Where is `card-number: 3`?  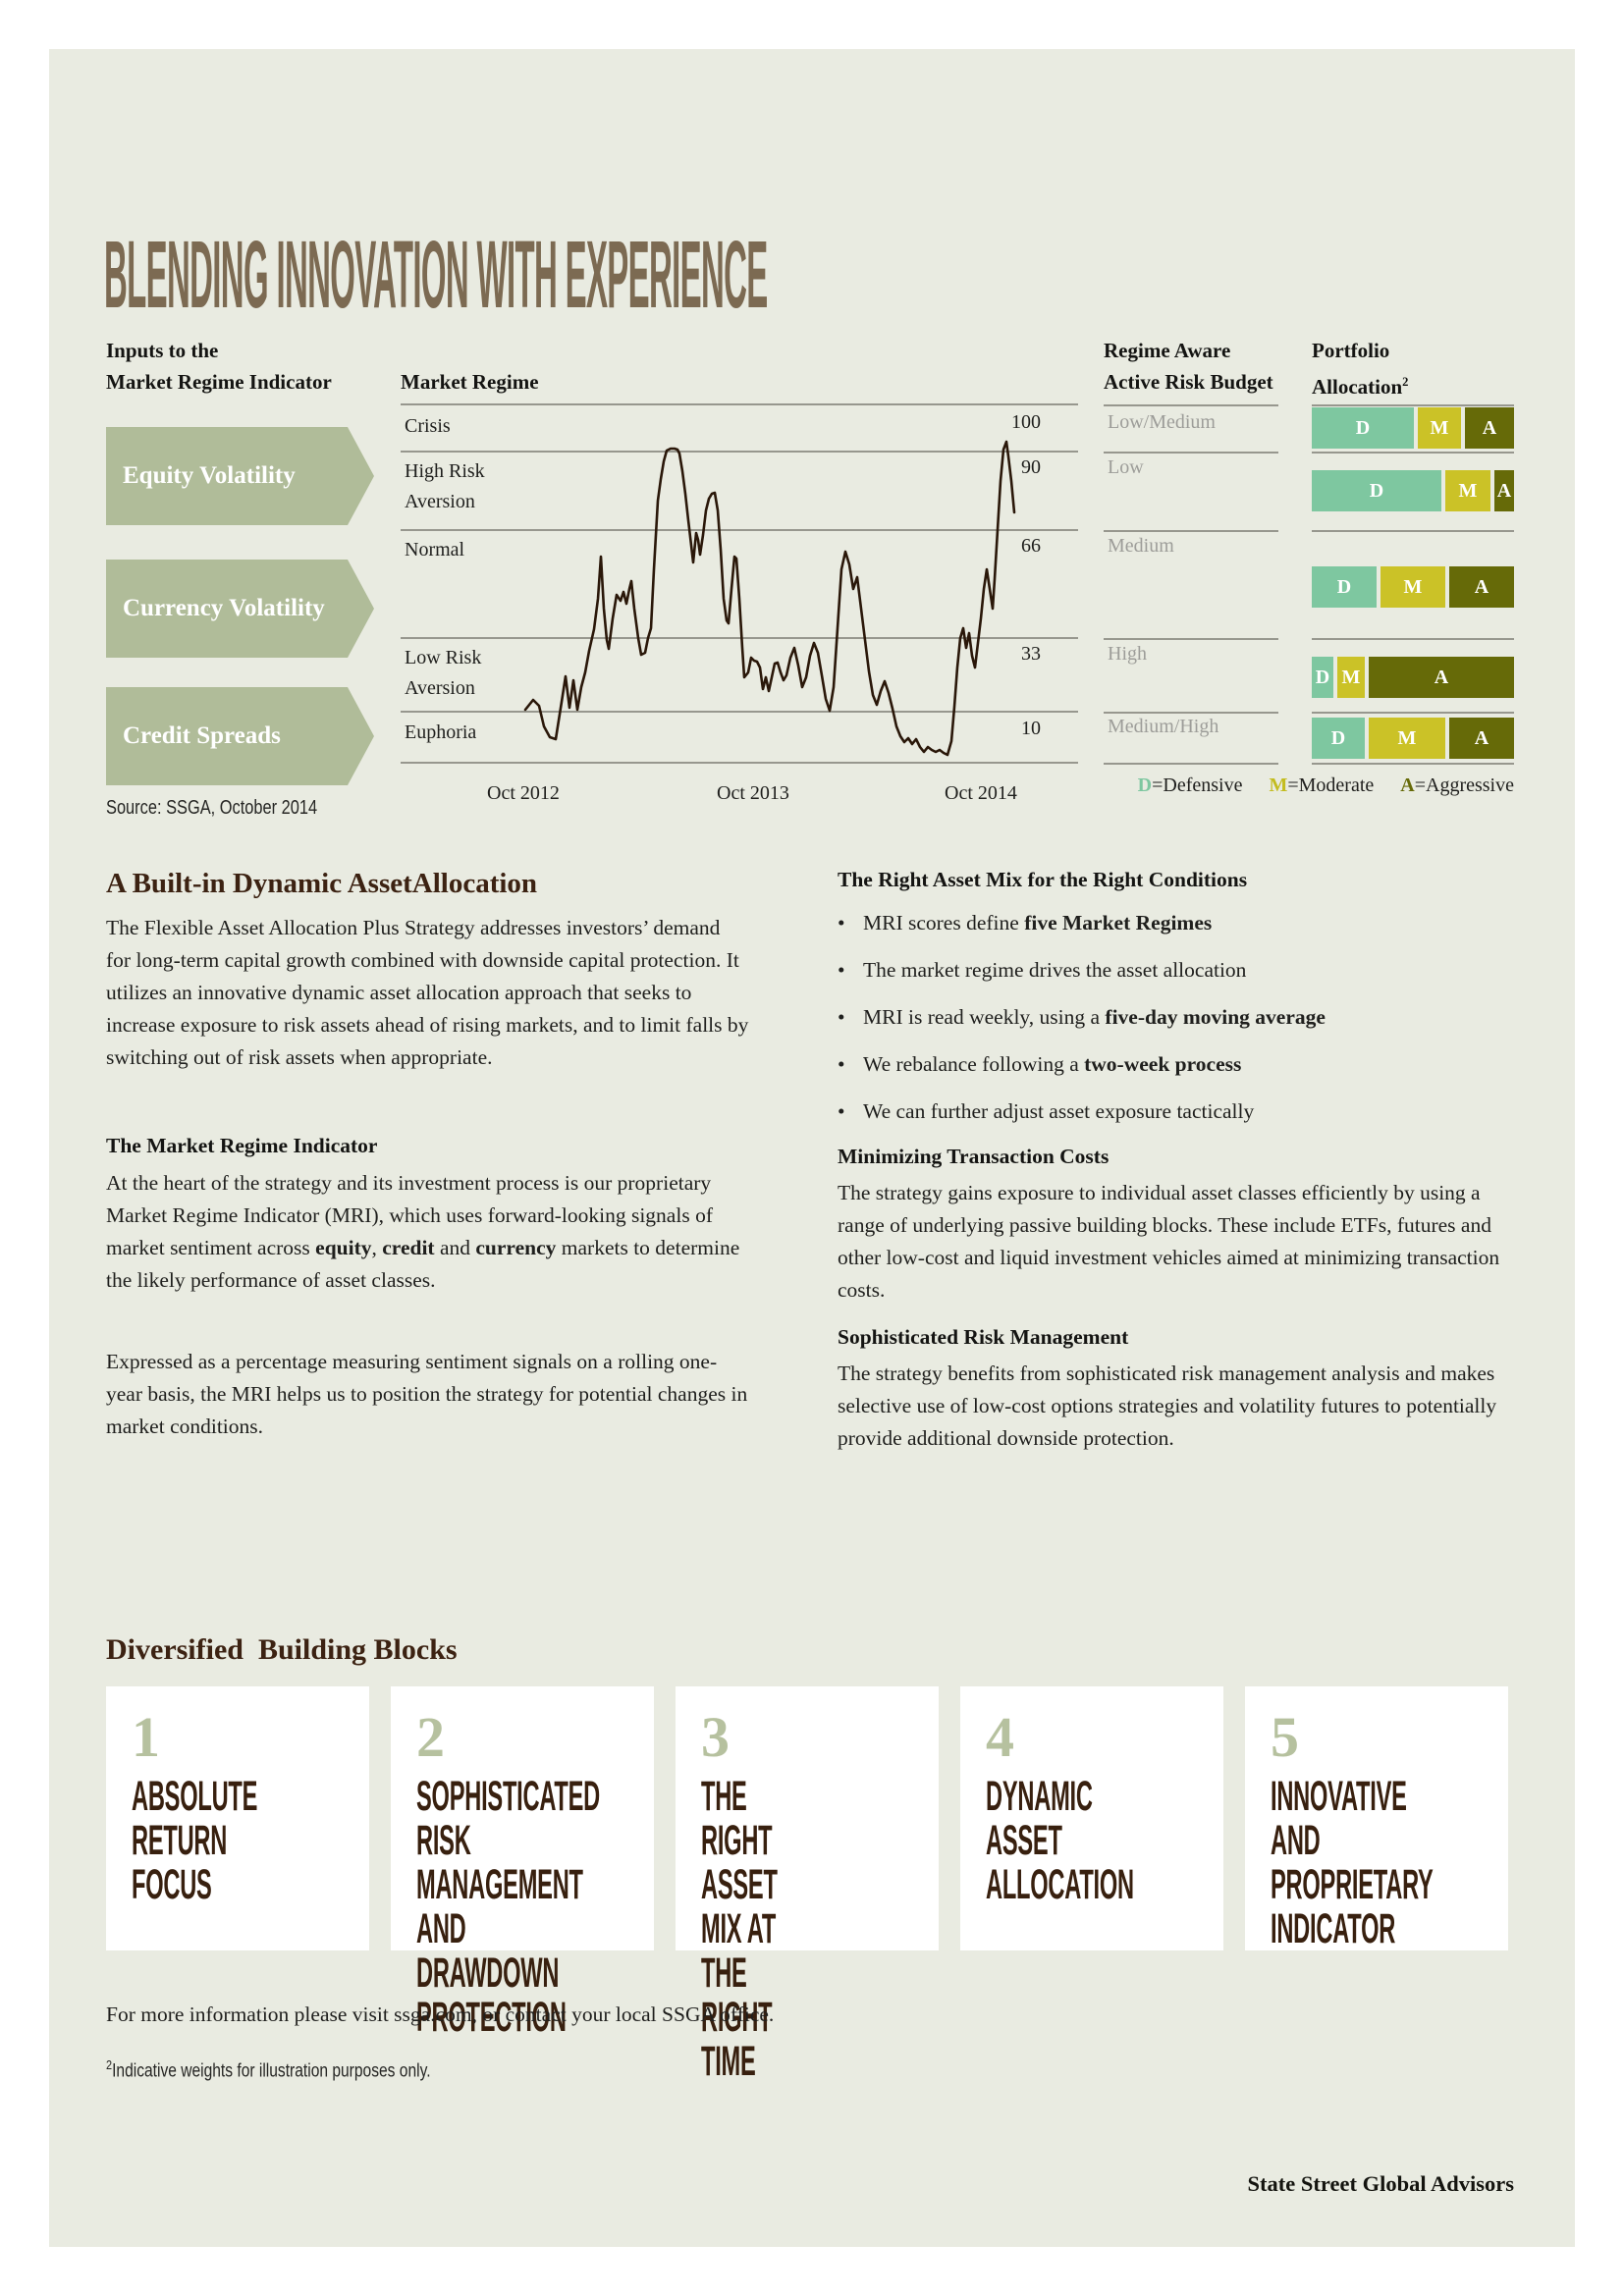 card-number: 3 is located at coordinates (715, 1737).